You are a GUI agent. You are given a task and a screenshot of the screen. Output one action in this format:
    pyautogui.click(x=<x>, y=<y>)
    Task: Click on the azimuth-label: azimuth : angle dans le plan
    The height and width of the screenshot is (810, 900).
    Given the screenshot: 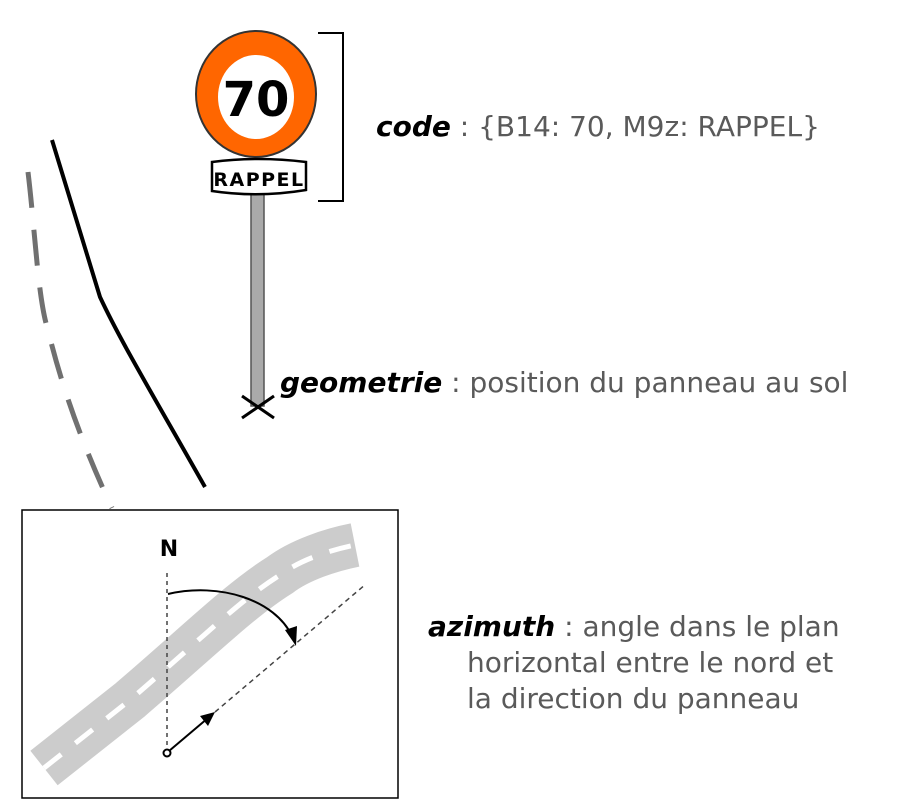 What is the action you would take?
    pyautogui.click(x=634, y=627)
    